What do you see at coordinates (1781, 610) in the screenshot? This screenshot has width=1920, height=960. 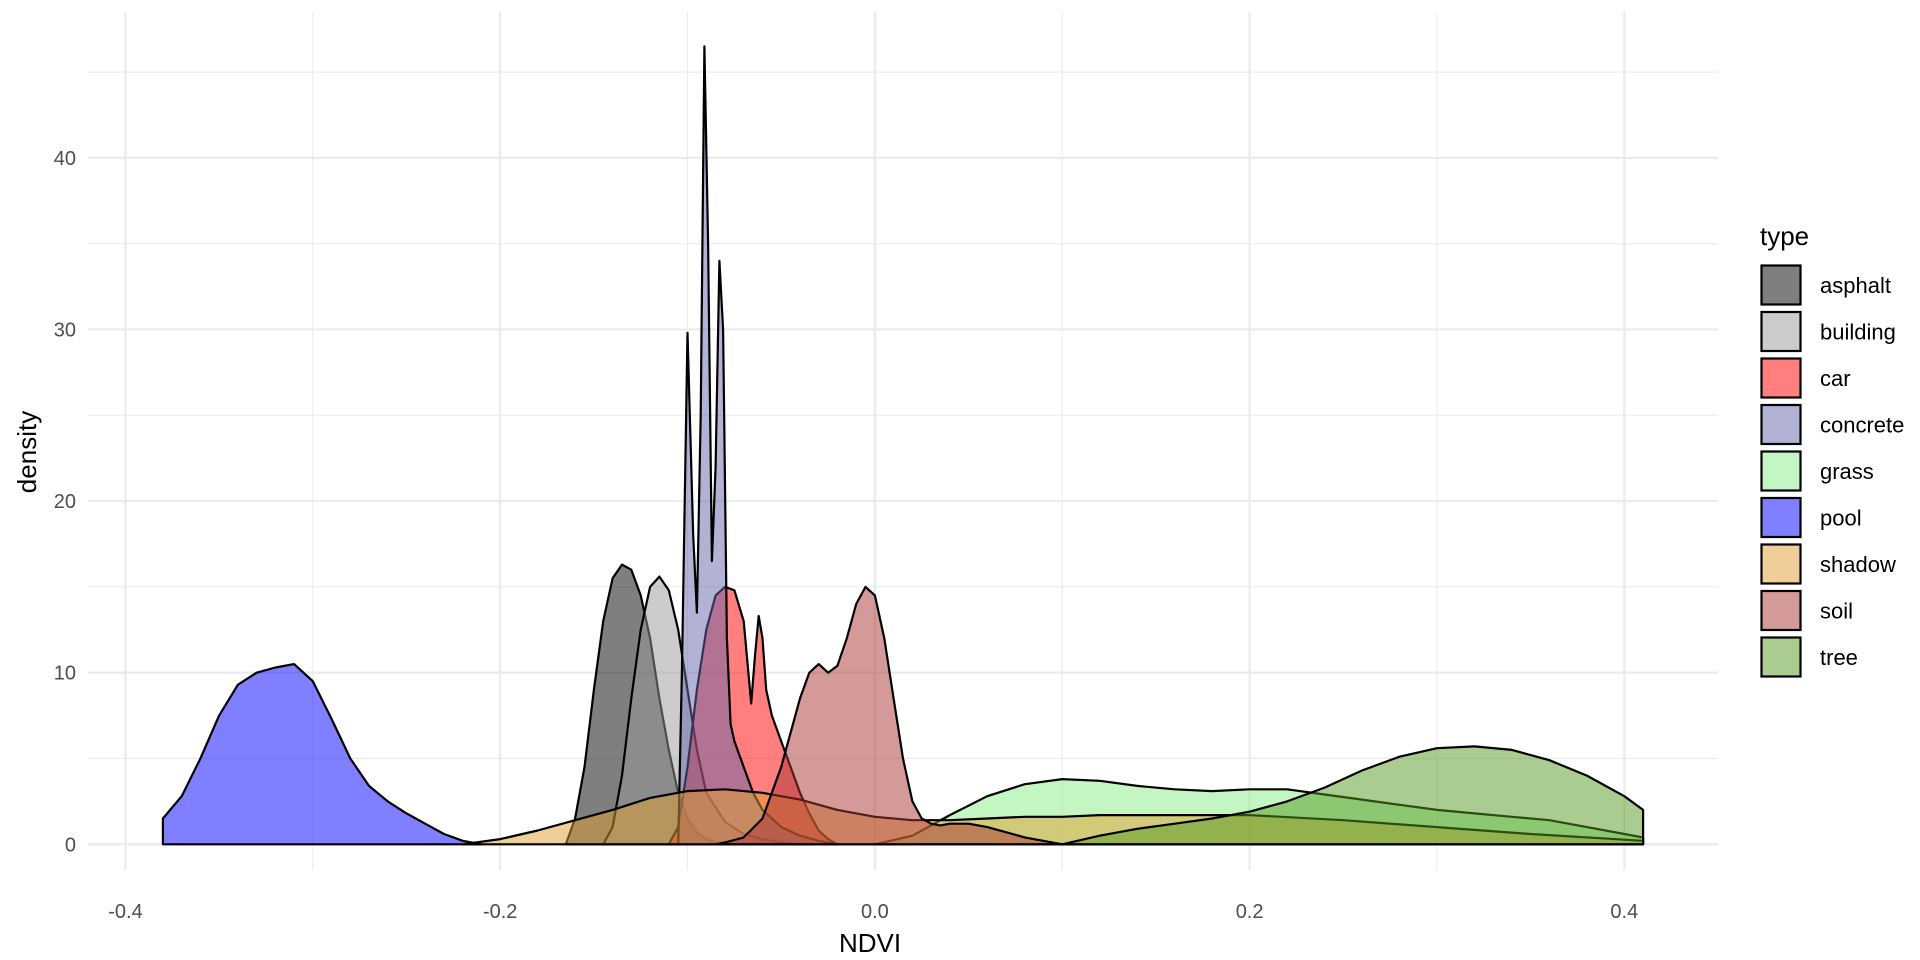 I see `legend-swatch-soil` at bounding box center [1781, 610].